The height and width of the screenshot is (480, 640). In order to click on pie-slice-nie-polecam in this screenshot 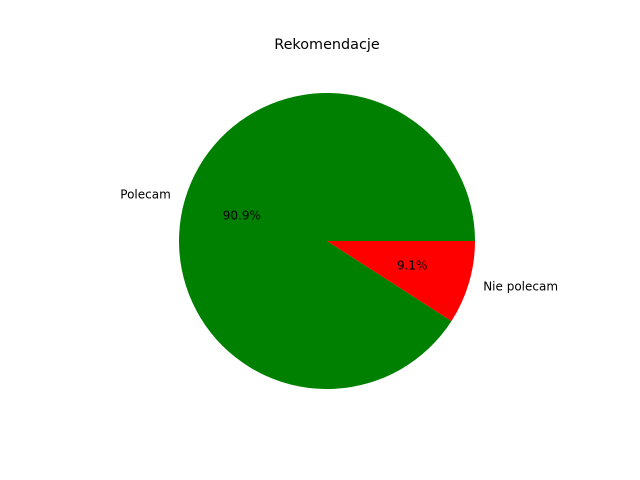, I will do `click(401, 281)`.